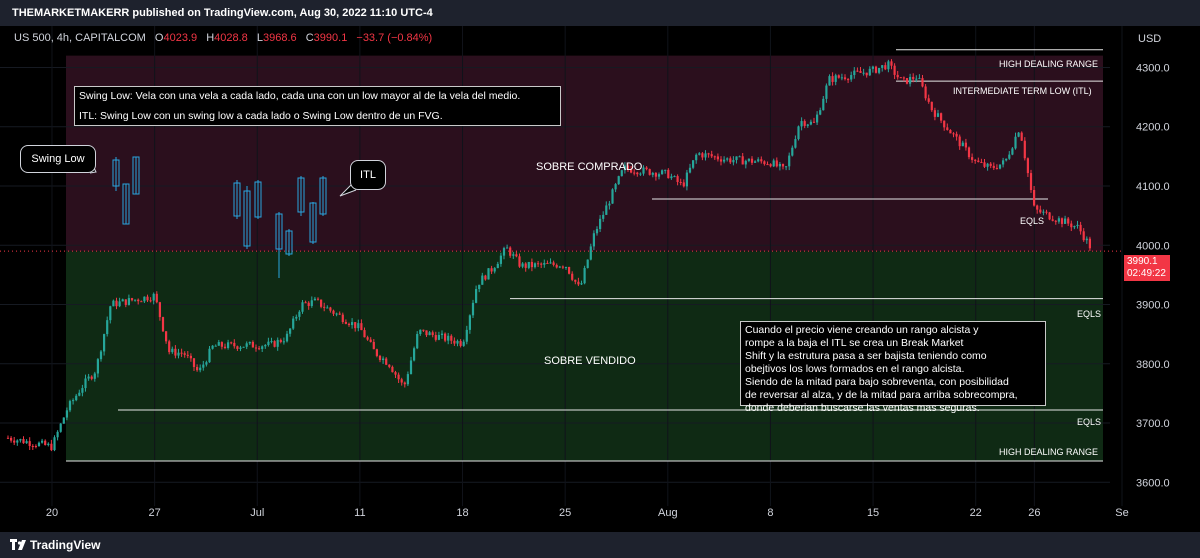  I want to click on symbol-name: US 500, 4h, CAPITALCOM, so click(80, 38).